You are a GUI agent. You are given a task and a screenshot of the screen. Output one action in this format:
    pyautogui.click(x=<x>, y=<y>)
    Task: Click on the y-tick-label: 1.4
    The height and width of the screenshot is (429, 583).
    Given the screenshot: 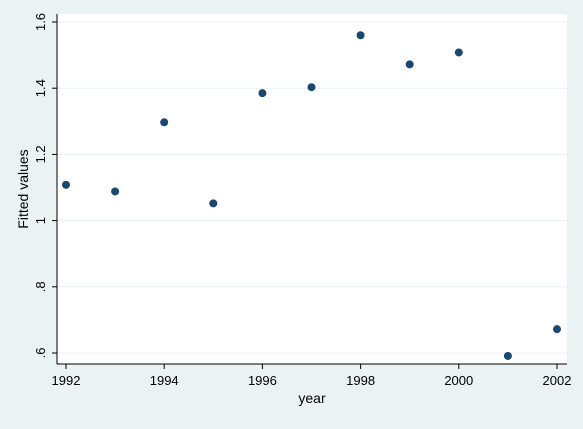 What is the action you would take?
    pyautogui.click(x=40, y=88)
    